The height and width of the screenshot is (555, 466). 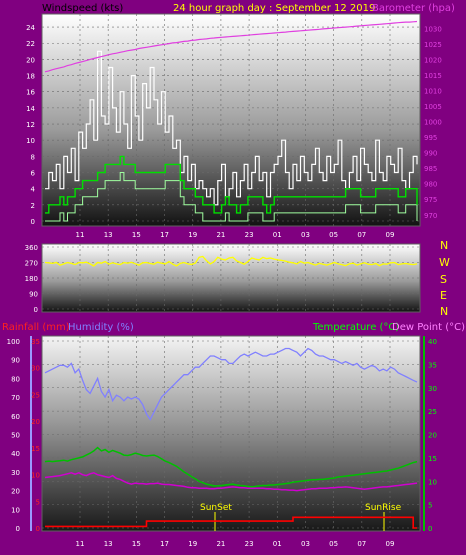 What do you see at coordinates (15, 417) in the screenshot?
I see `humidity-tick-label: 60` at bounding box center [15, 417].